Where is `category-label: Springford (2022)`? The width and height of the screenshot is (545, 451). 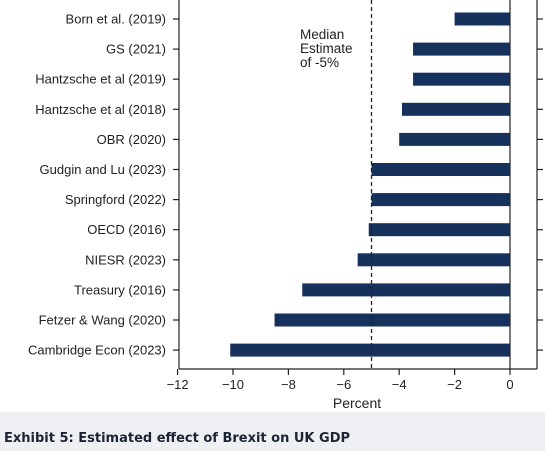
category-label: Springford (2022) is located at coordinates (115, 199).